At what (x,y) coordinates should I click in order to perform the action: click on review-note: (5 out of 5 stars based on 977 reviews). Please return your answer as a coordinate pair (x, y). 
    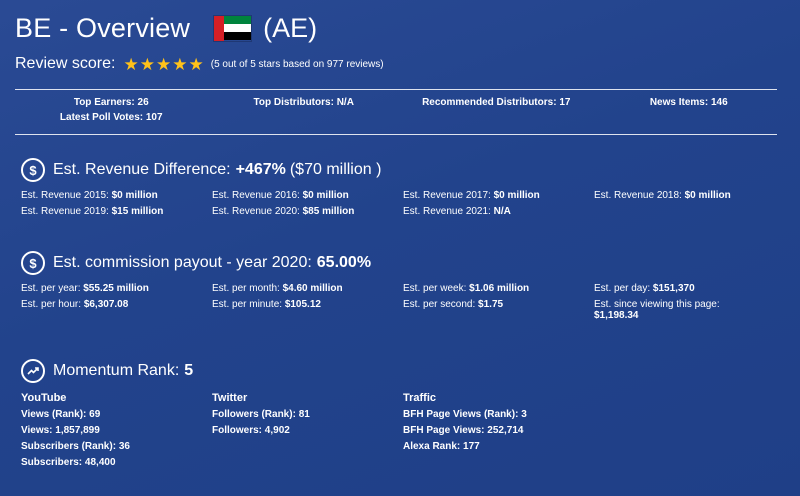
    Looking at the image, I should click on (297, 64).